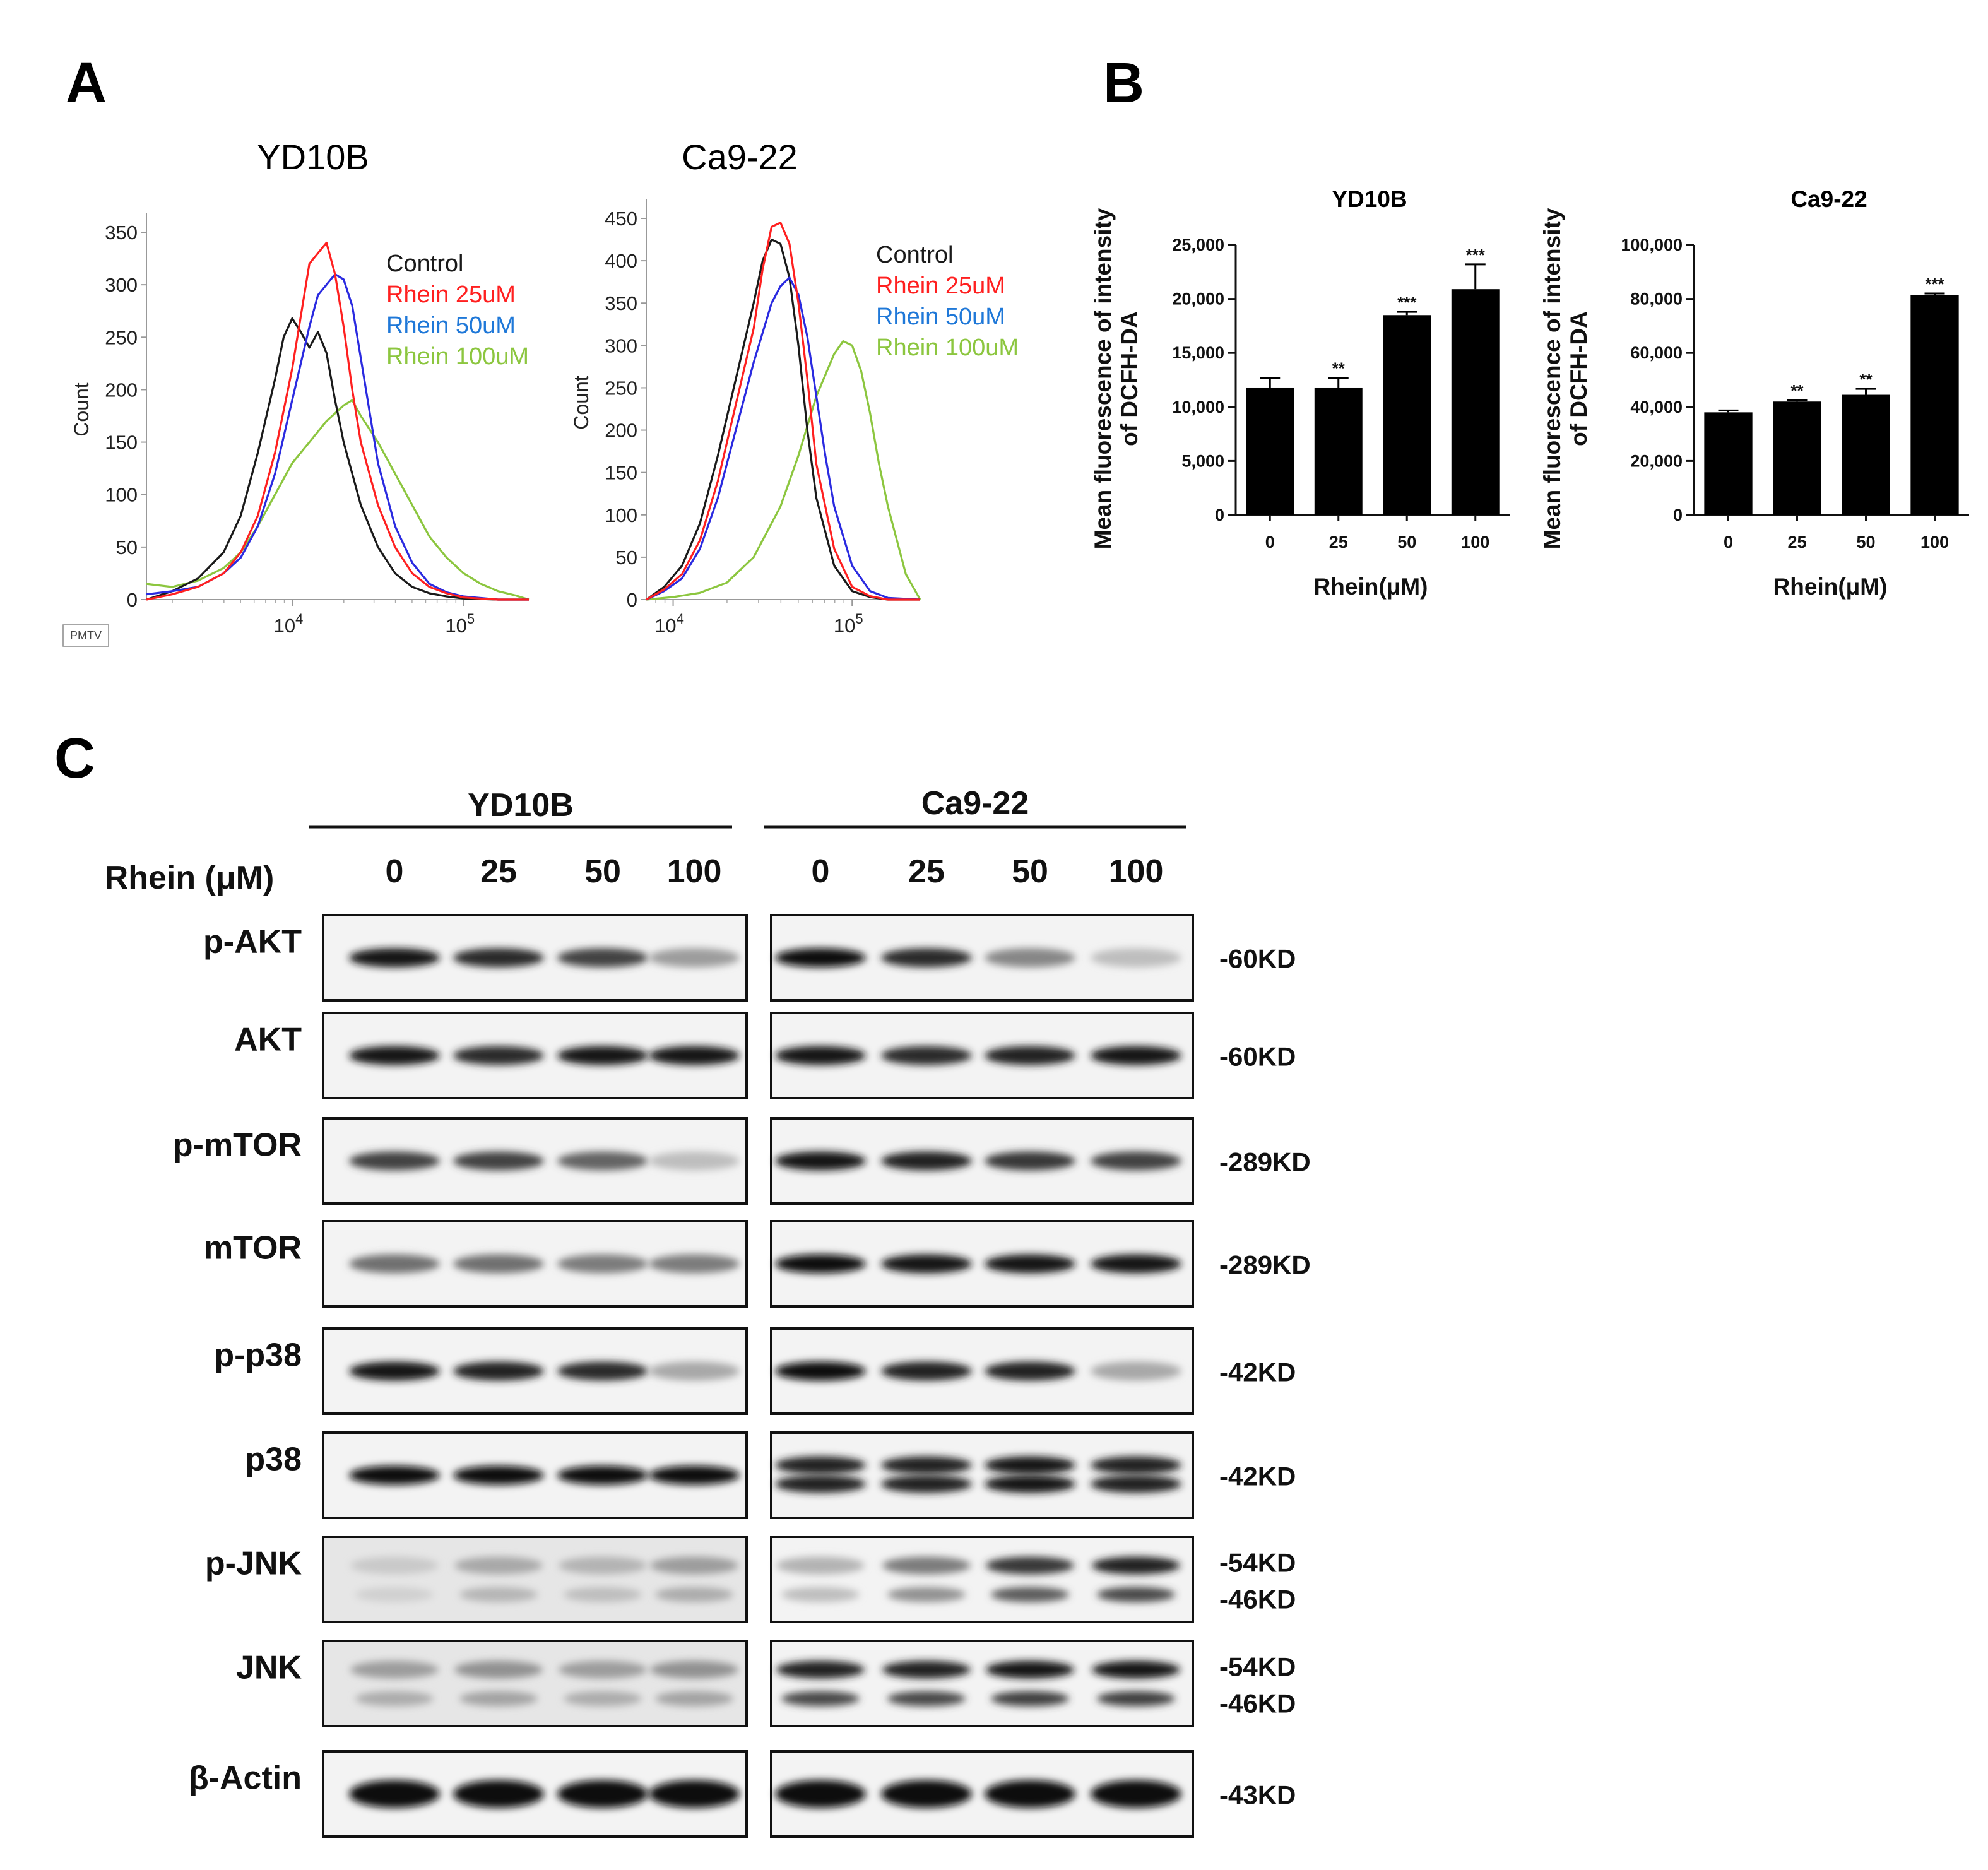  Describe the element at coordinates (1257, 1372) in the screenshot. I see `molecular-weight-label: -42KD` at that location.